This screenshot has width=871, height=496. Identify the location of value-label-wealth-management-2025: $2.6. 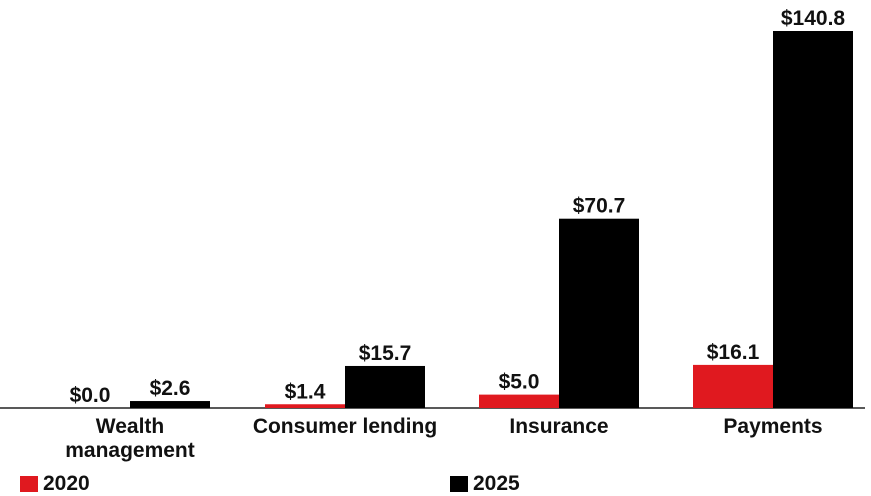
(170, 388).